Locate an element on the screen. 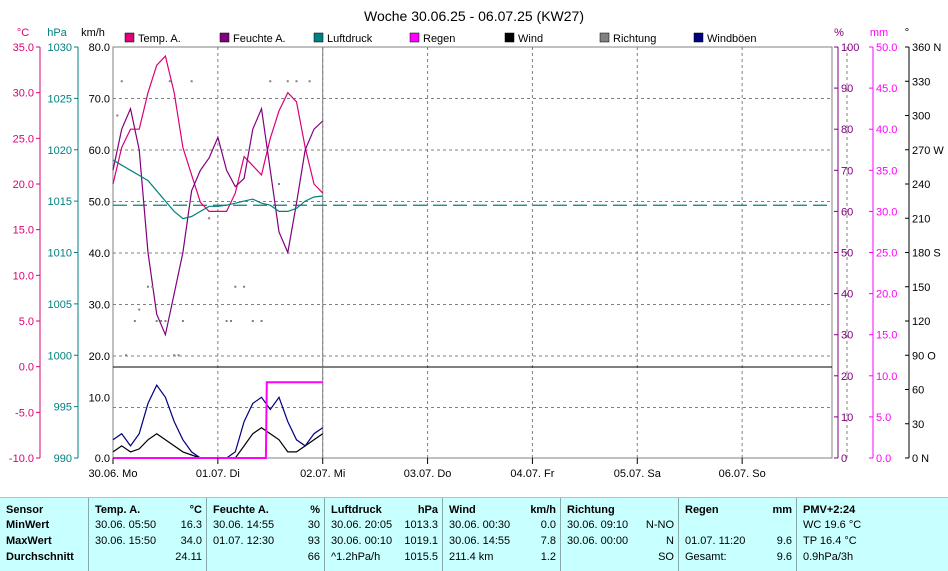 The height and width of the screenshot is (571, 948). stats-header-unit: km/h is located at coordinates (543, 510).